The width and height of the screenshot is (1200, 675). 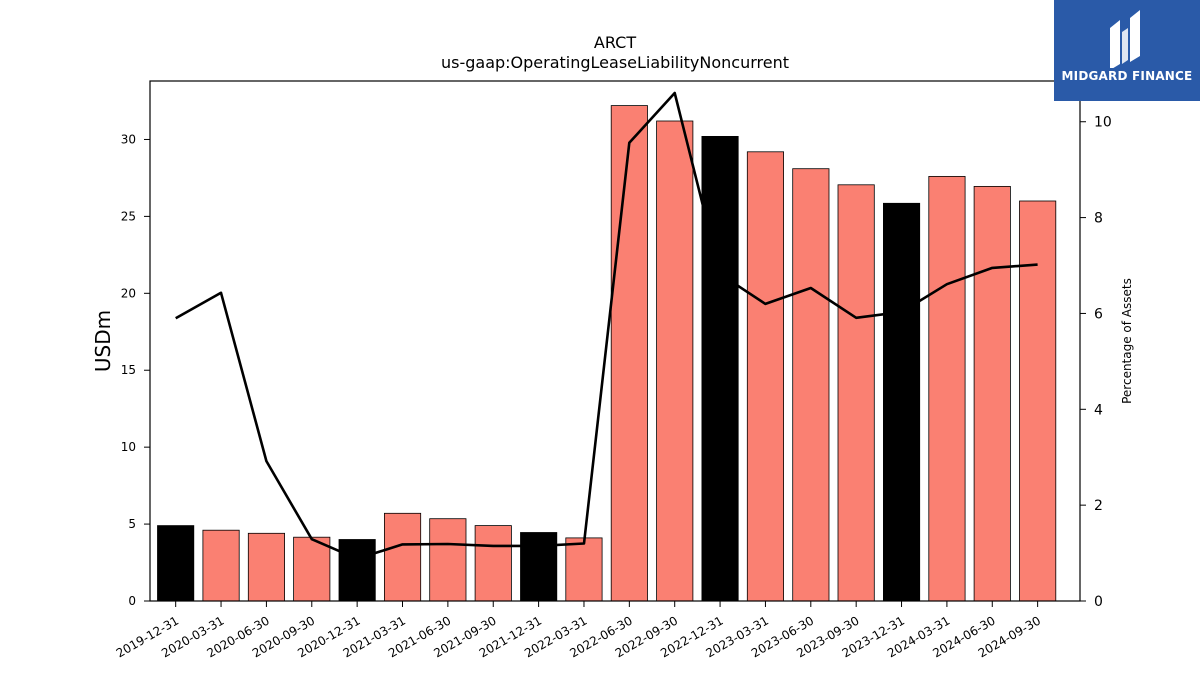 What do you see at coordinates (1098, 602) in the screenshot?
I see `y2-tick-label: 0` at bounding box center [1098, 602].